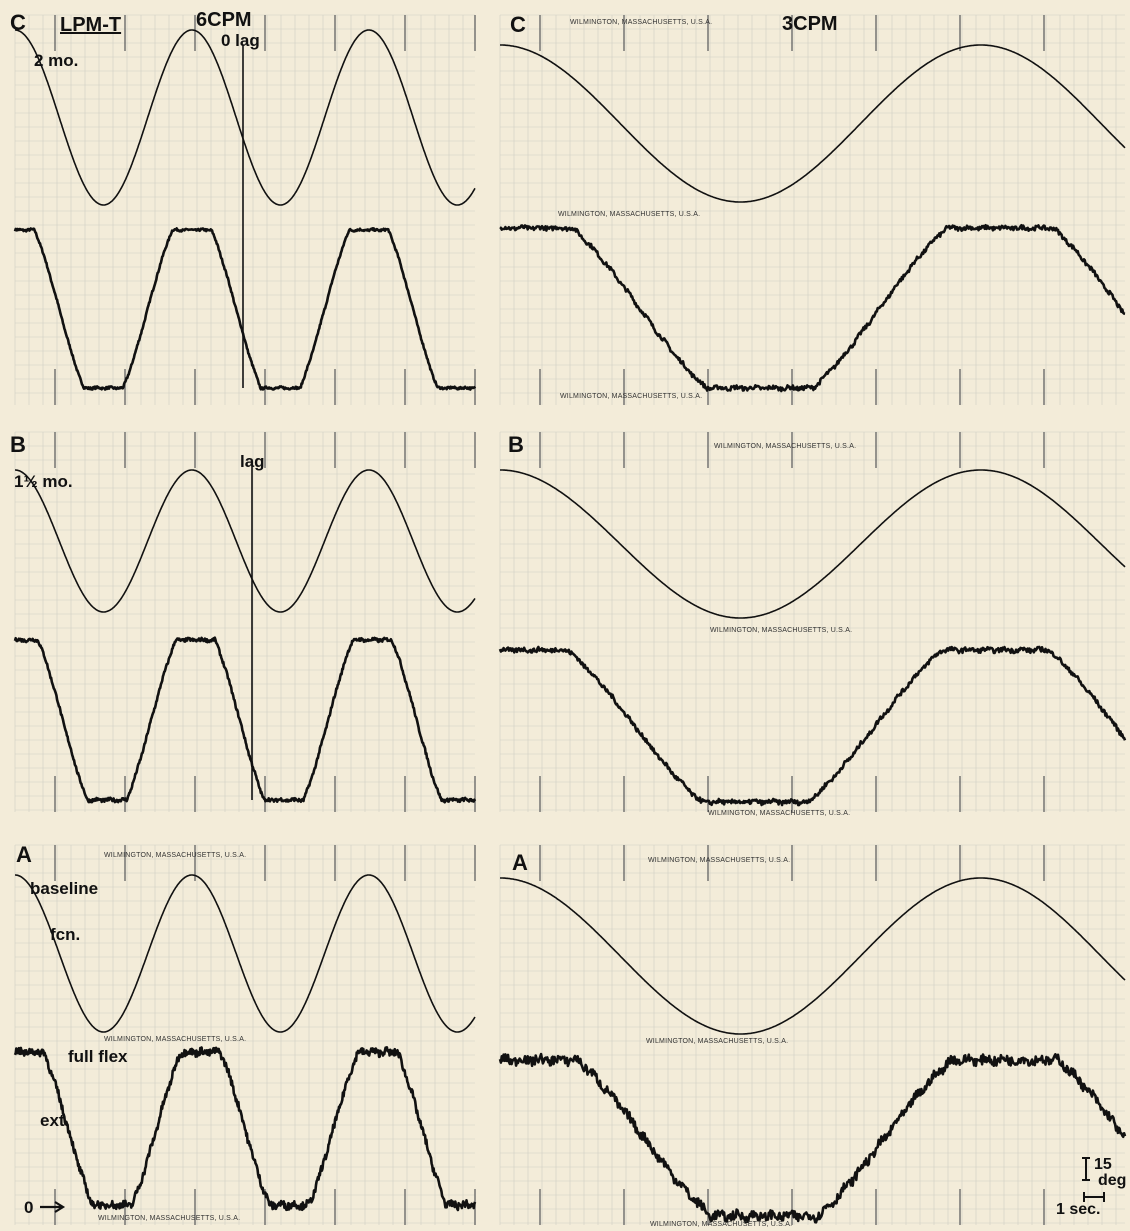  I want to click on panel-a-left, so click(245, 1034).